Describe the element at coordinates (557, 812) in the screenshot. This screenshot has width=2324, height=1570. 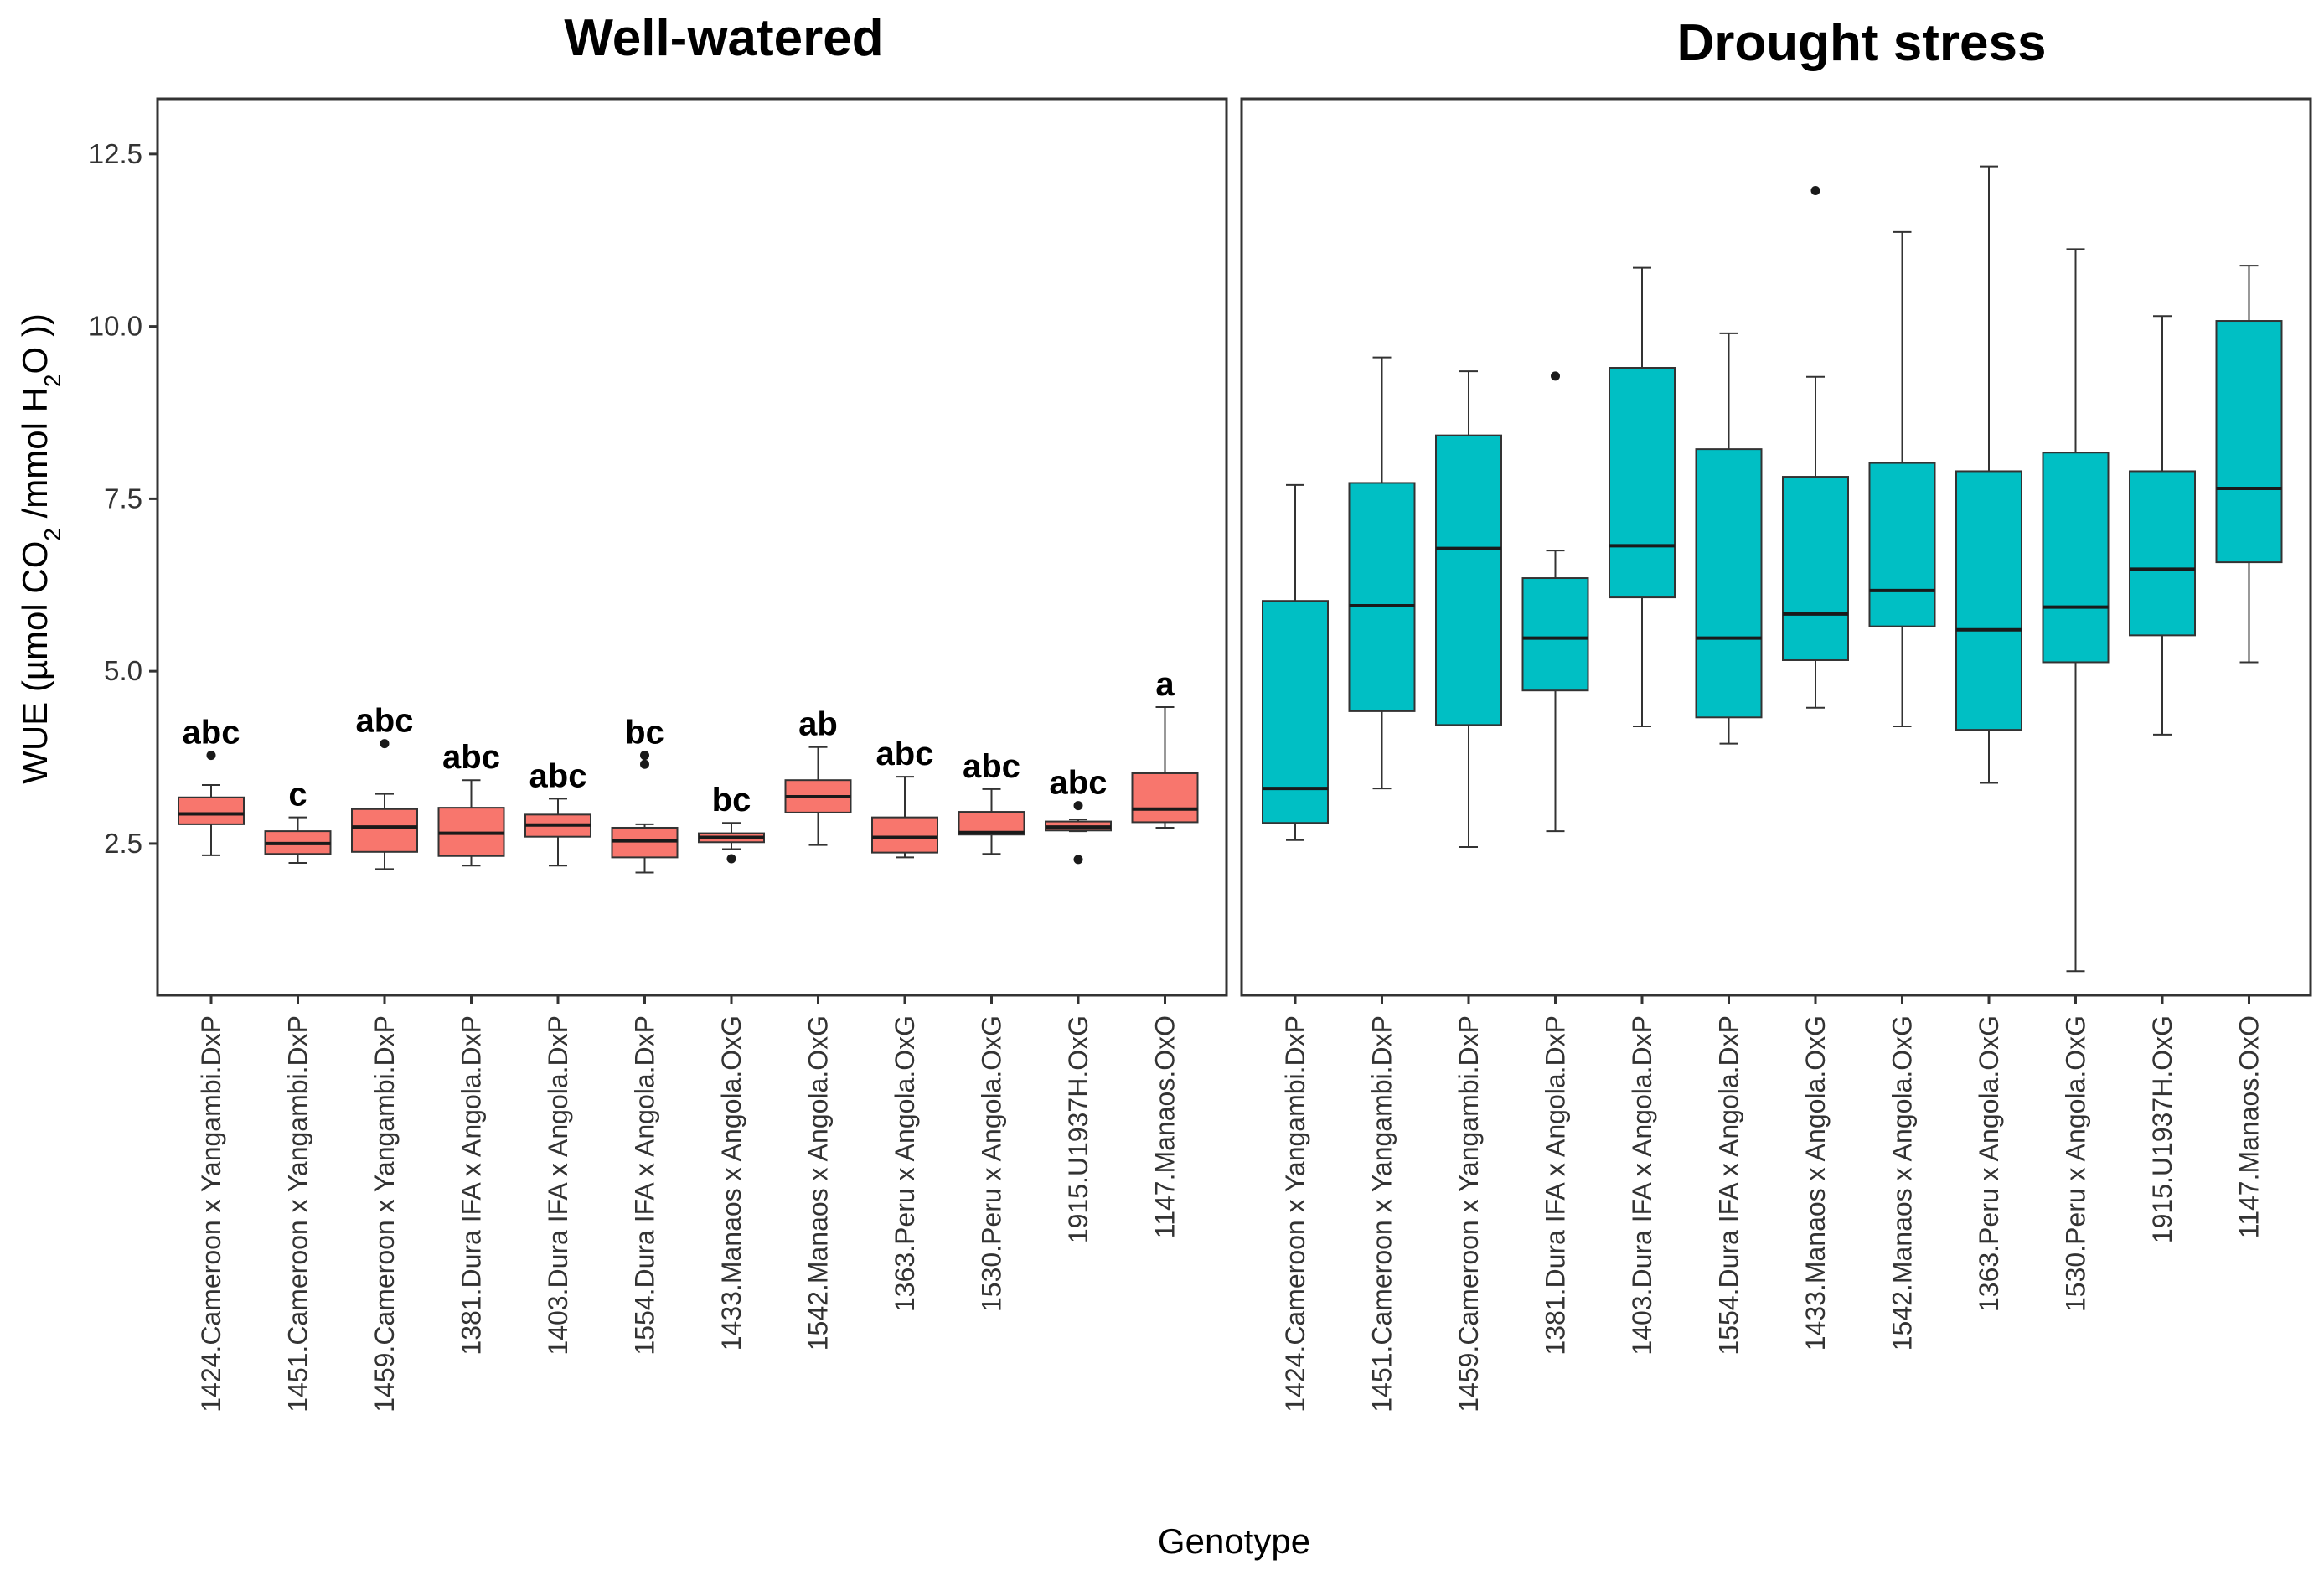
I see `box-well-watered-5: abc` at that location.